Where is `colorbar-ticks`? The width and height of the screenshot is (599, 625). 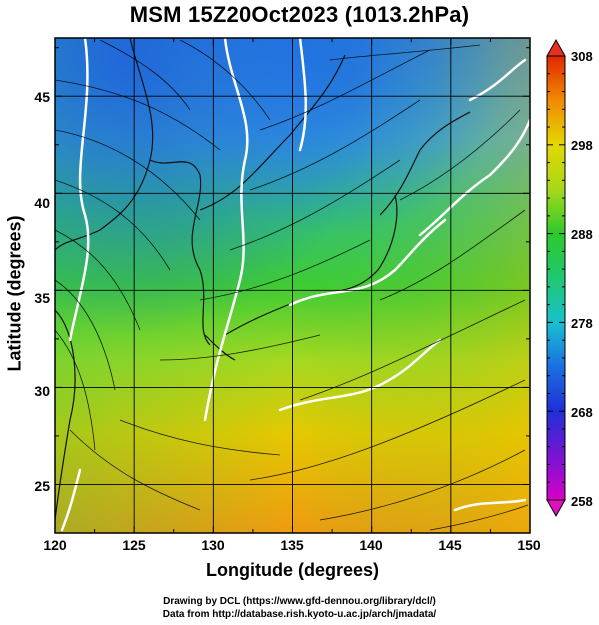 colorbar-ticks is located at coordinates (556, 278).